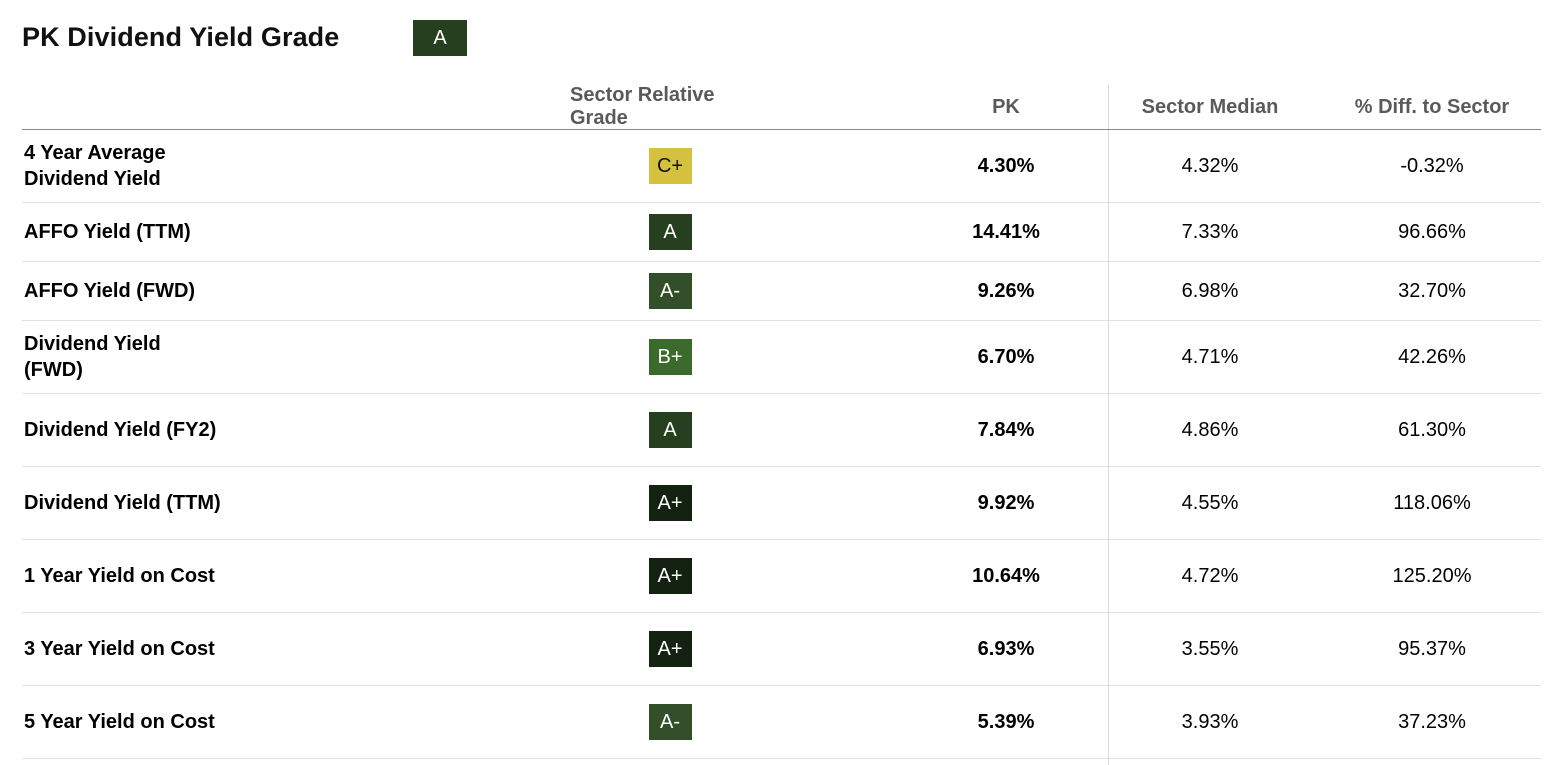  I want to click on diff-to-sector-value: 95.37%, so click(1432, 648).